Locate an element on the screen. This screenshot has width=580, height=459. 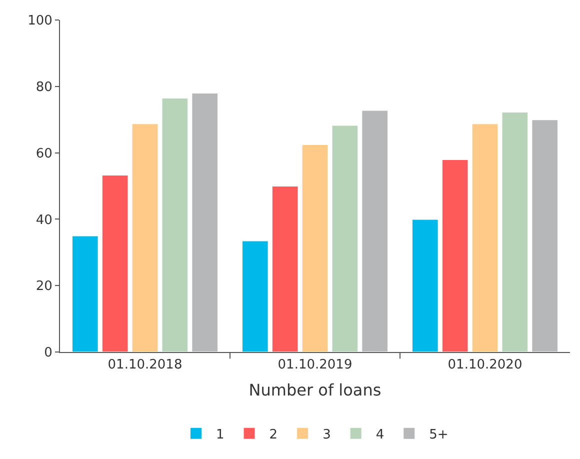
x-axis-title: Number of loans is located at coordinates (315, 390).